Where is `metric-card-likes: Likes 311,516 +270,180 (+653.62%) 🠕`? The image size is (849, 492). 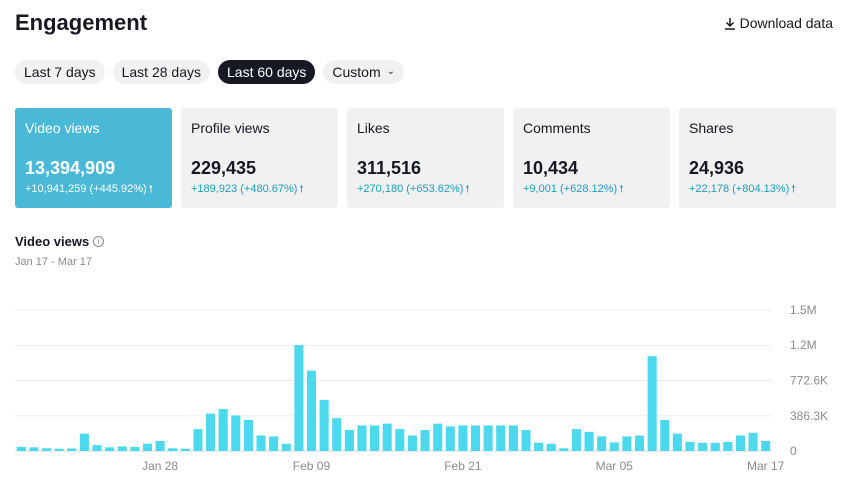 metric-card-likes: Likes 311,516 +270,180 (+653.62%) 🠕 is located at coordinates (425, 158).